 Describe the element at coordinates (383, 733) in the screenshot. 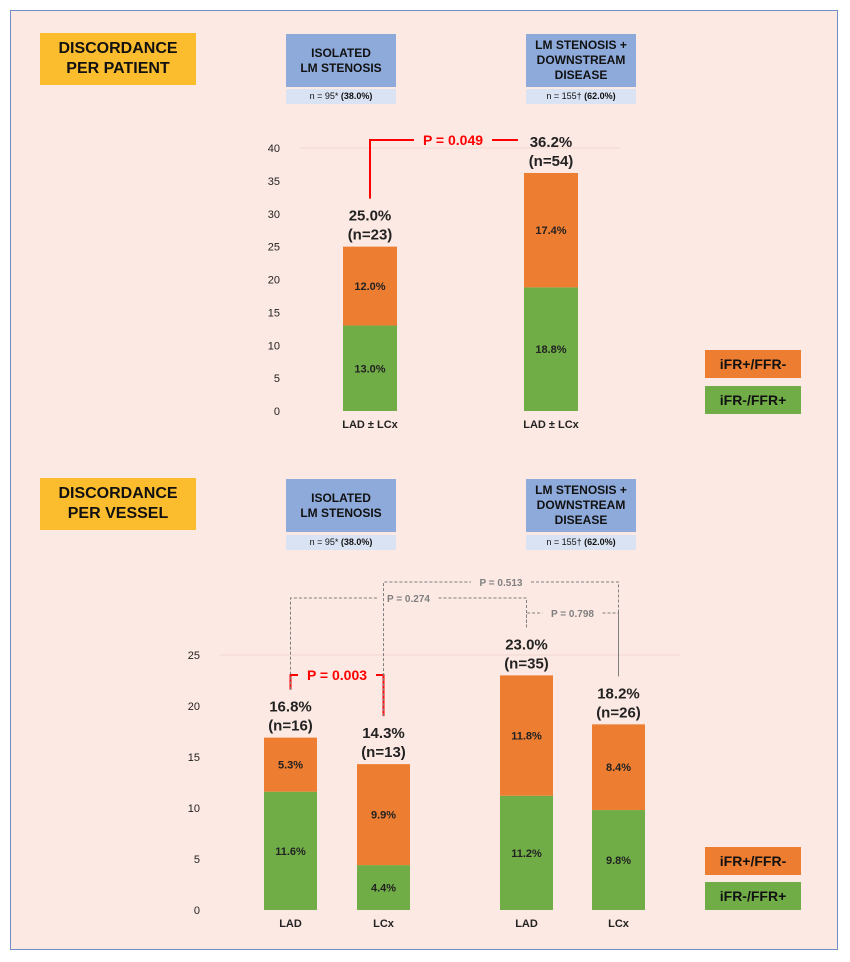

I see `total-label: 14.3%` at that location.